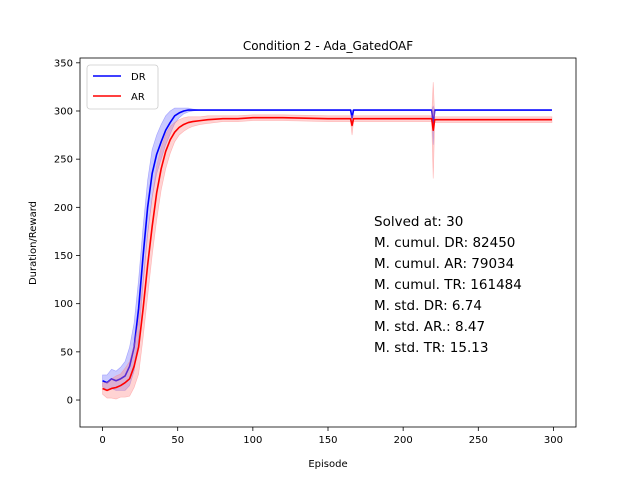 The image size is (640, 484). Describe the element at coordinates (431, 348) in the screenshot. I see `annotation-line: M. std. TR: 15.13` at that location.